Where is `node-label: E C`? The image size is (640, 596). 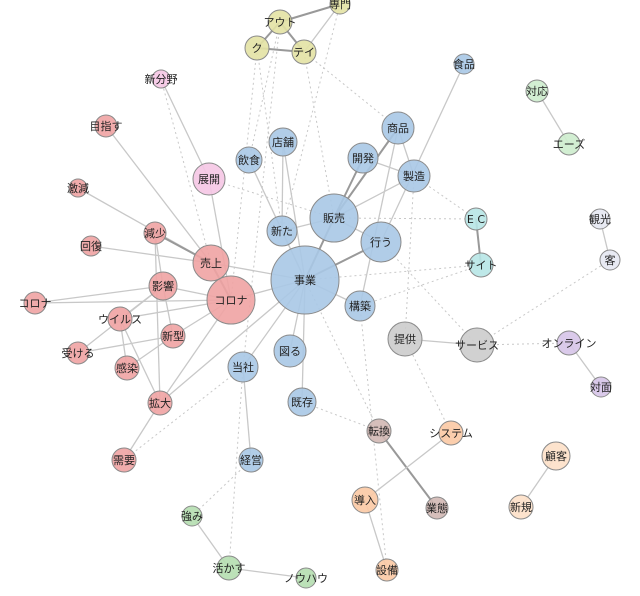
node-label: E C is located at coordinates (476, 219).